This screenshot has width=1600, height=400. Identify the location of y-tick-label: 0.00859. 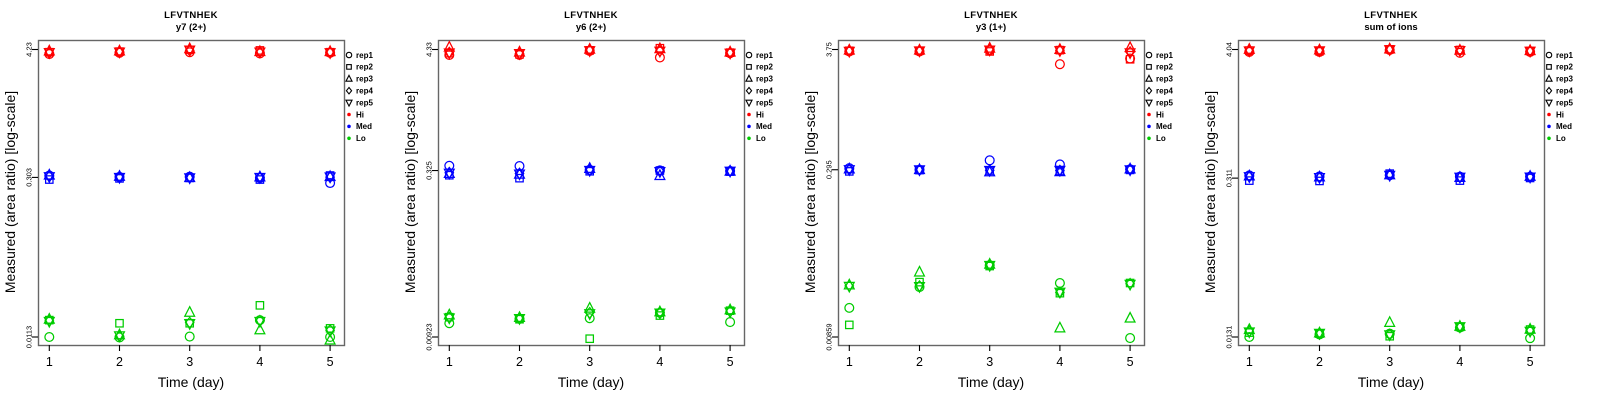
(829, 336).